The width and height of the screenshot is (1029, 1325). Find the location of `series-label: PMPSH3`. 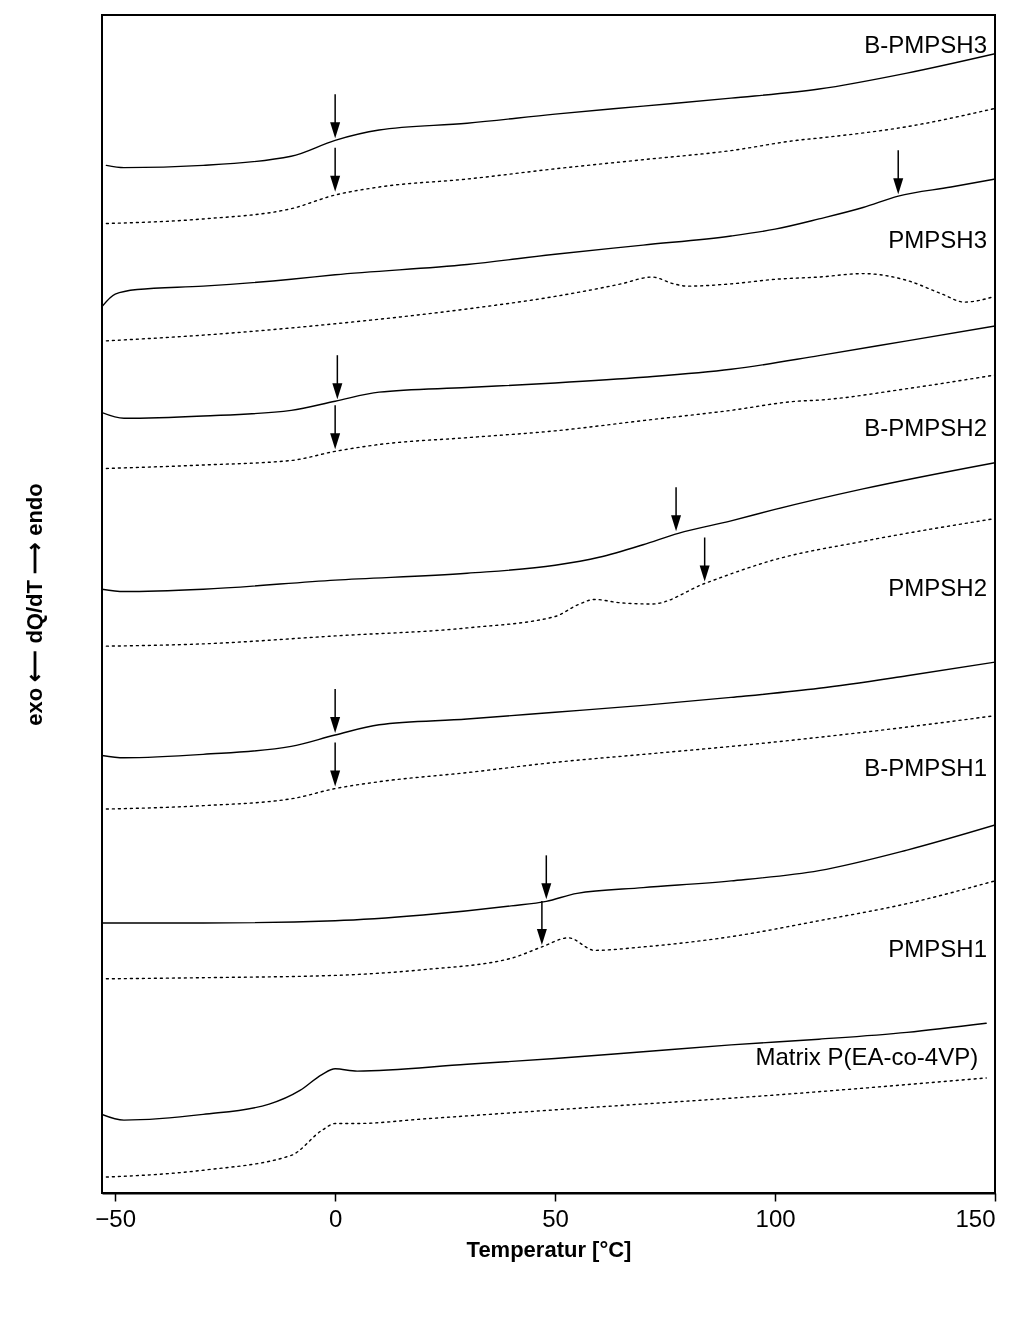

series-label: PMPSH3 is located at coordinates (937, 240).